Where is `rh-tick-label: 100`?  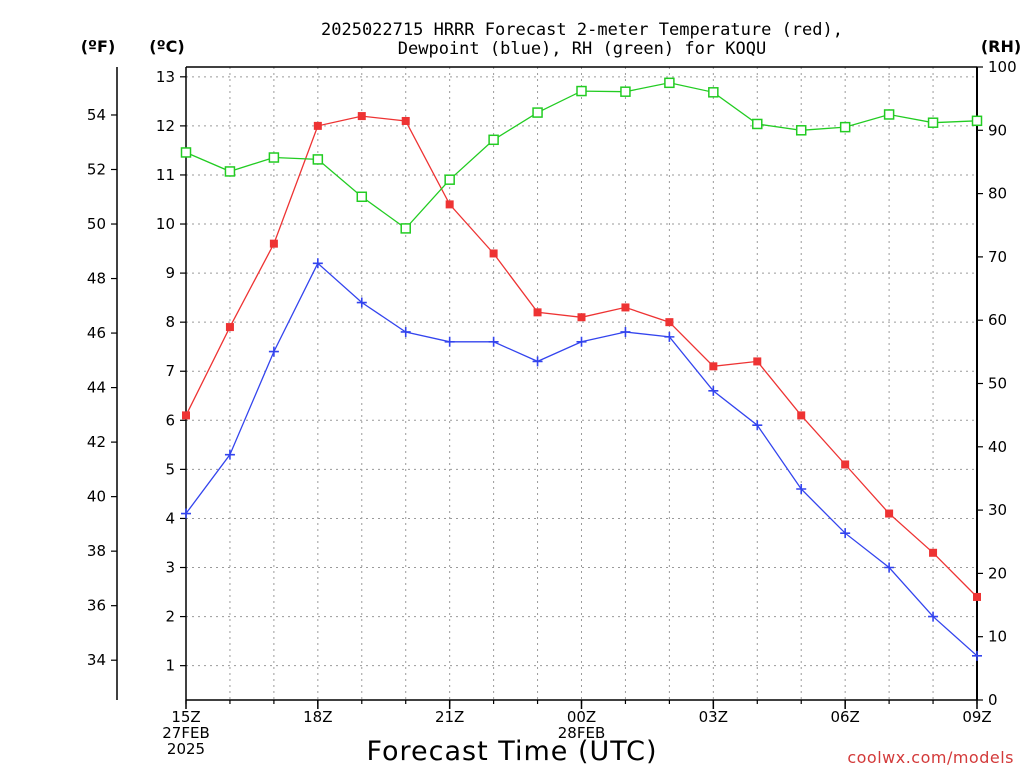
rh-tick-label: 100 is located at coordinates (1002, 67).